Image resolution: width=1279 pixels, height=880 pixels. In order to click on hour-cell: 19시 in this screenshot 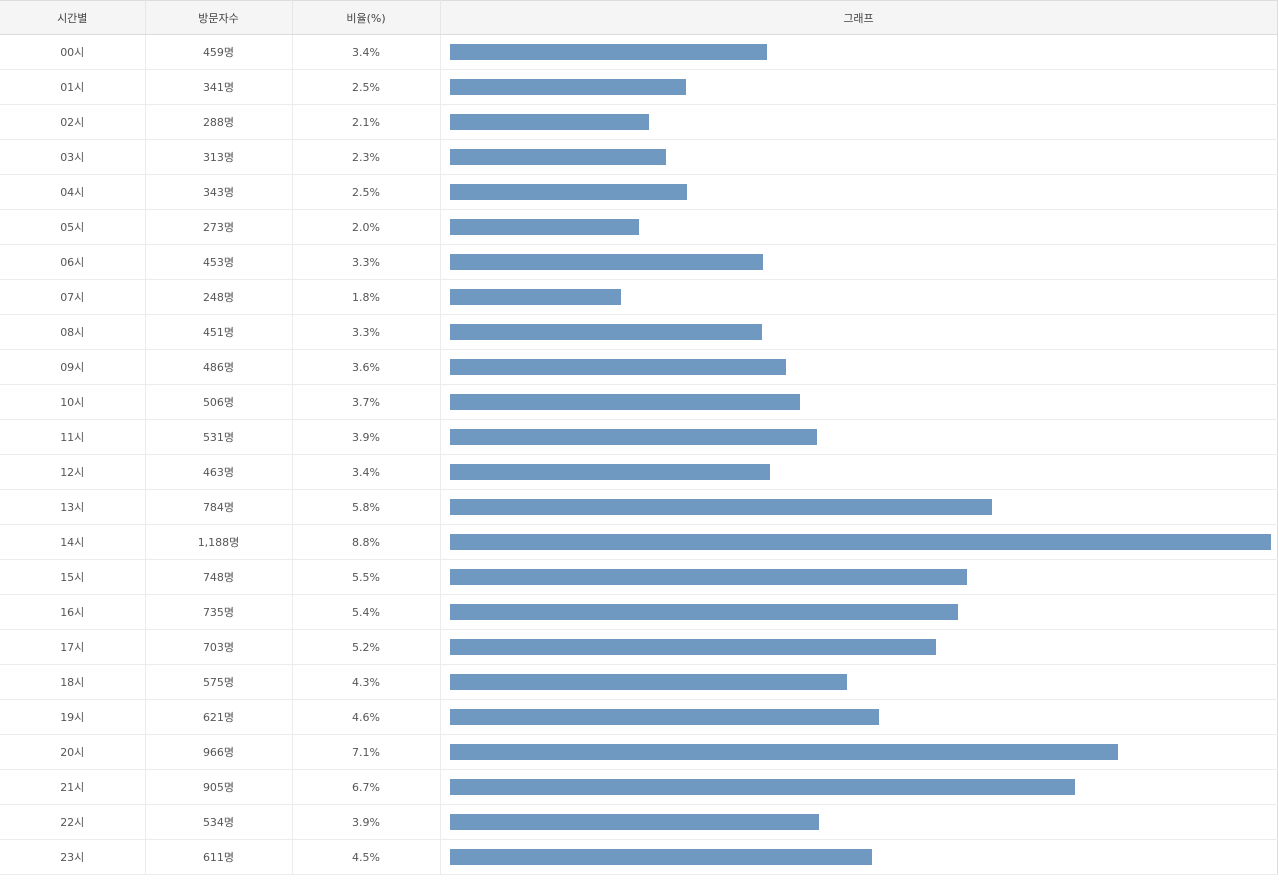, I will do `click(73, 717)`.